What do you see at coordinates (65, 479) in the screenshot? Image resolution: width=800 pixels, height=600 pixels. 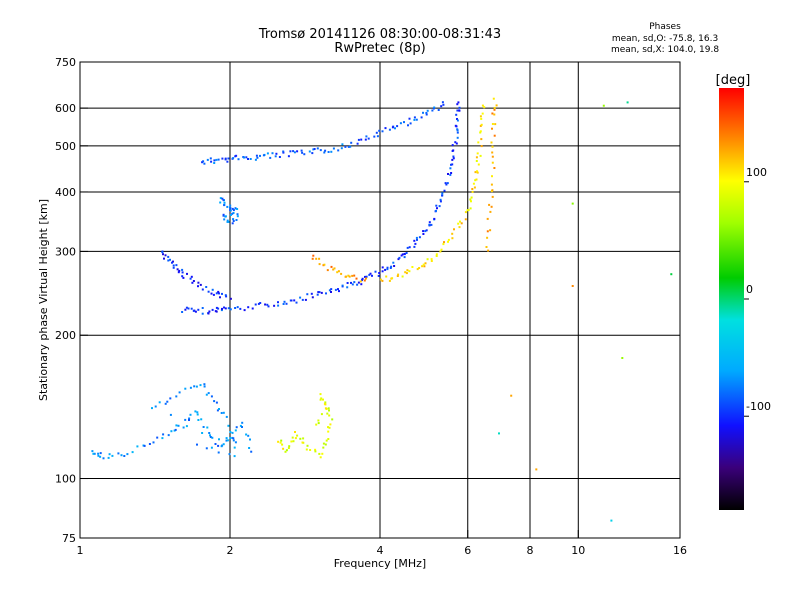 I see `y-tick-label: 100` at bounding box center [65, 479].